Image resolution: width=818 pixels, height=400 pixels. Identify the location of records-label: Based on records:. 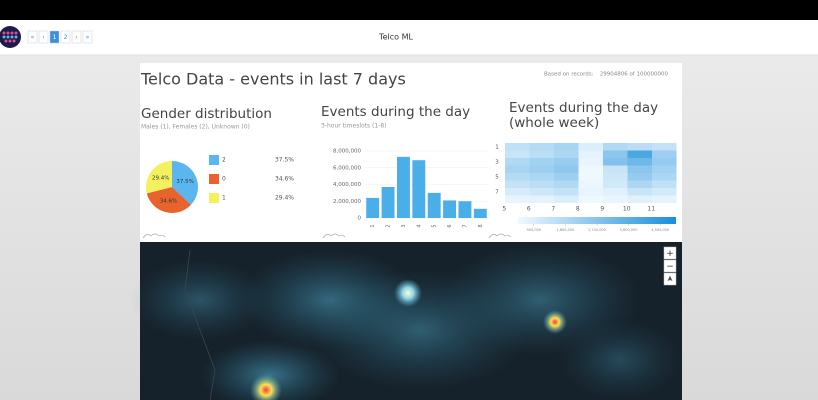
(569, 75).